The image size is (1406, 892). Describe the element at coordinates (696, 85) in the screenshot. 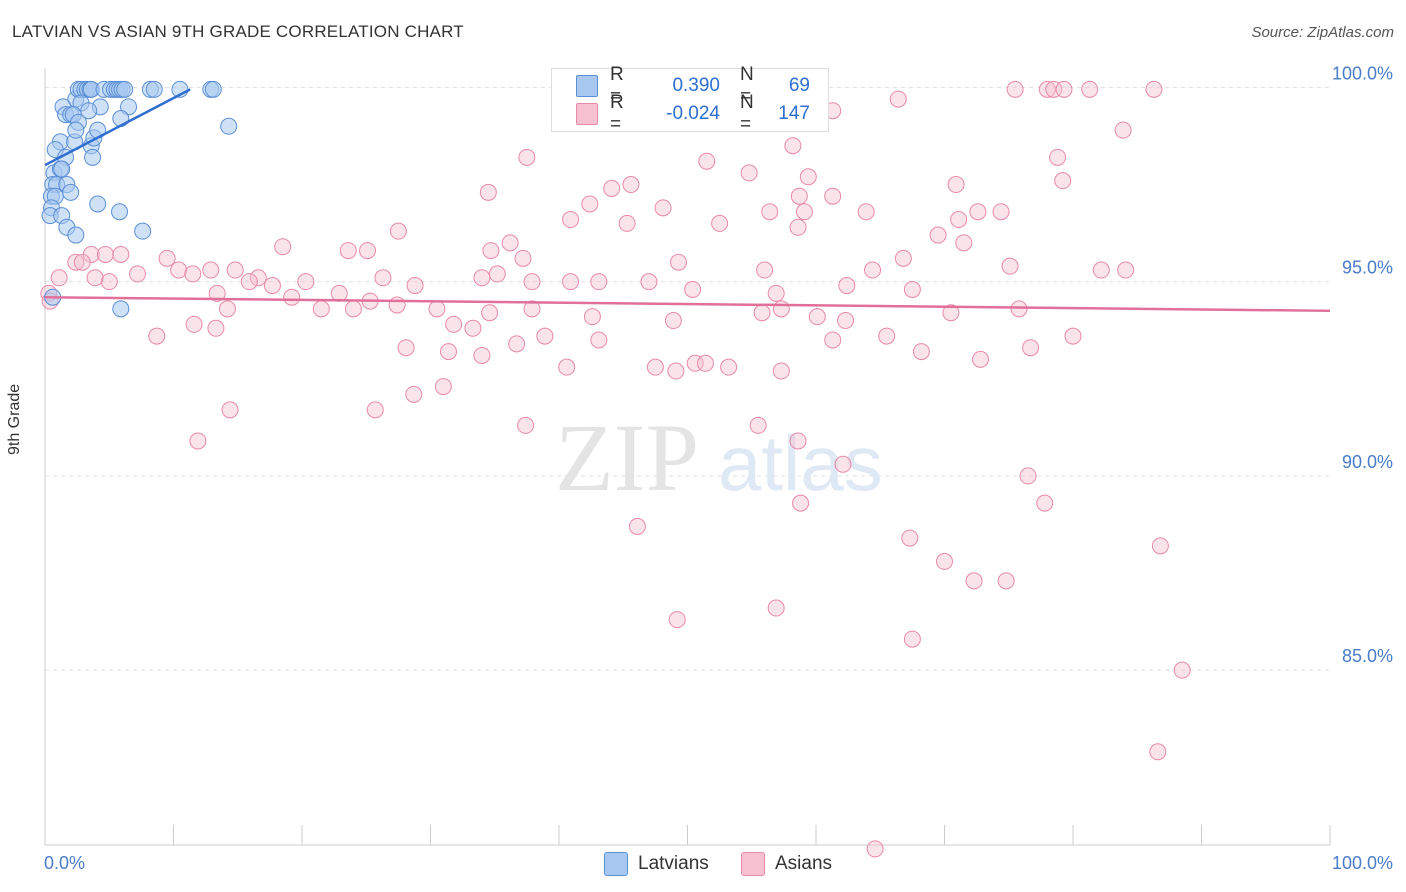

I see `latvians-r-value: 0.390` at that location.